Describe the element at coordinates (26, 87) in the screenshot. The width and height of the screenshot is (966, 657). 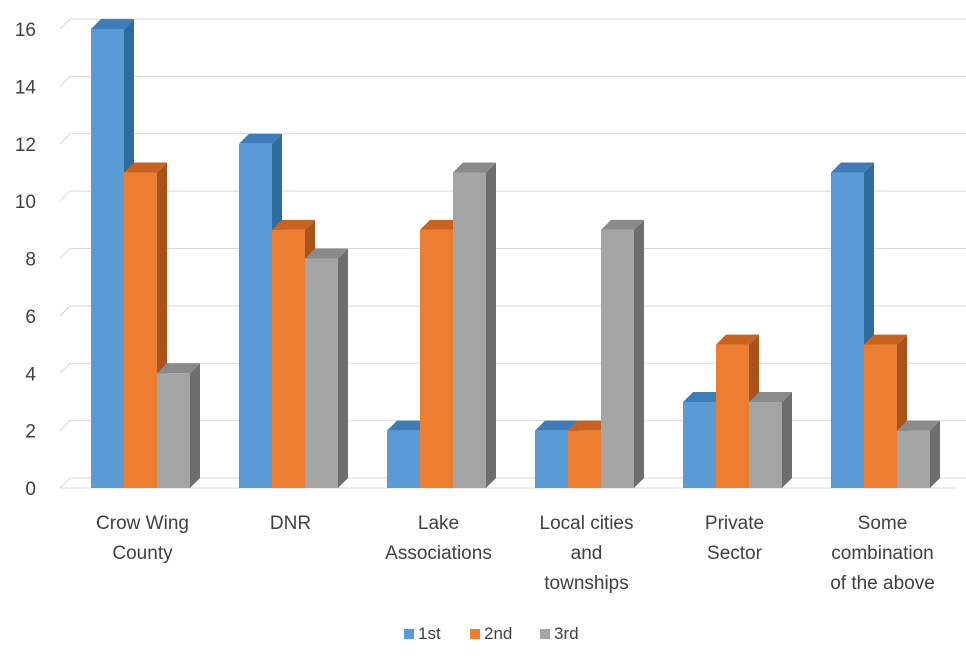
I see `y-tick-label: 14` at that location.